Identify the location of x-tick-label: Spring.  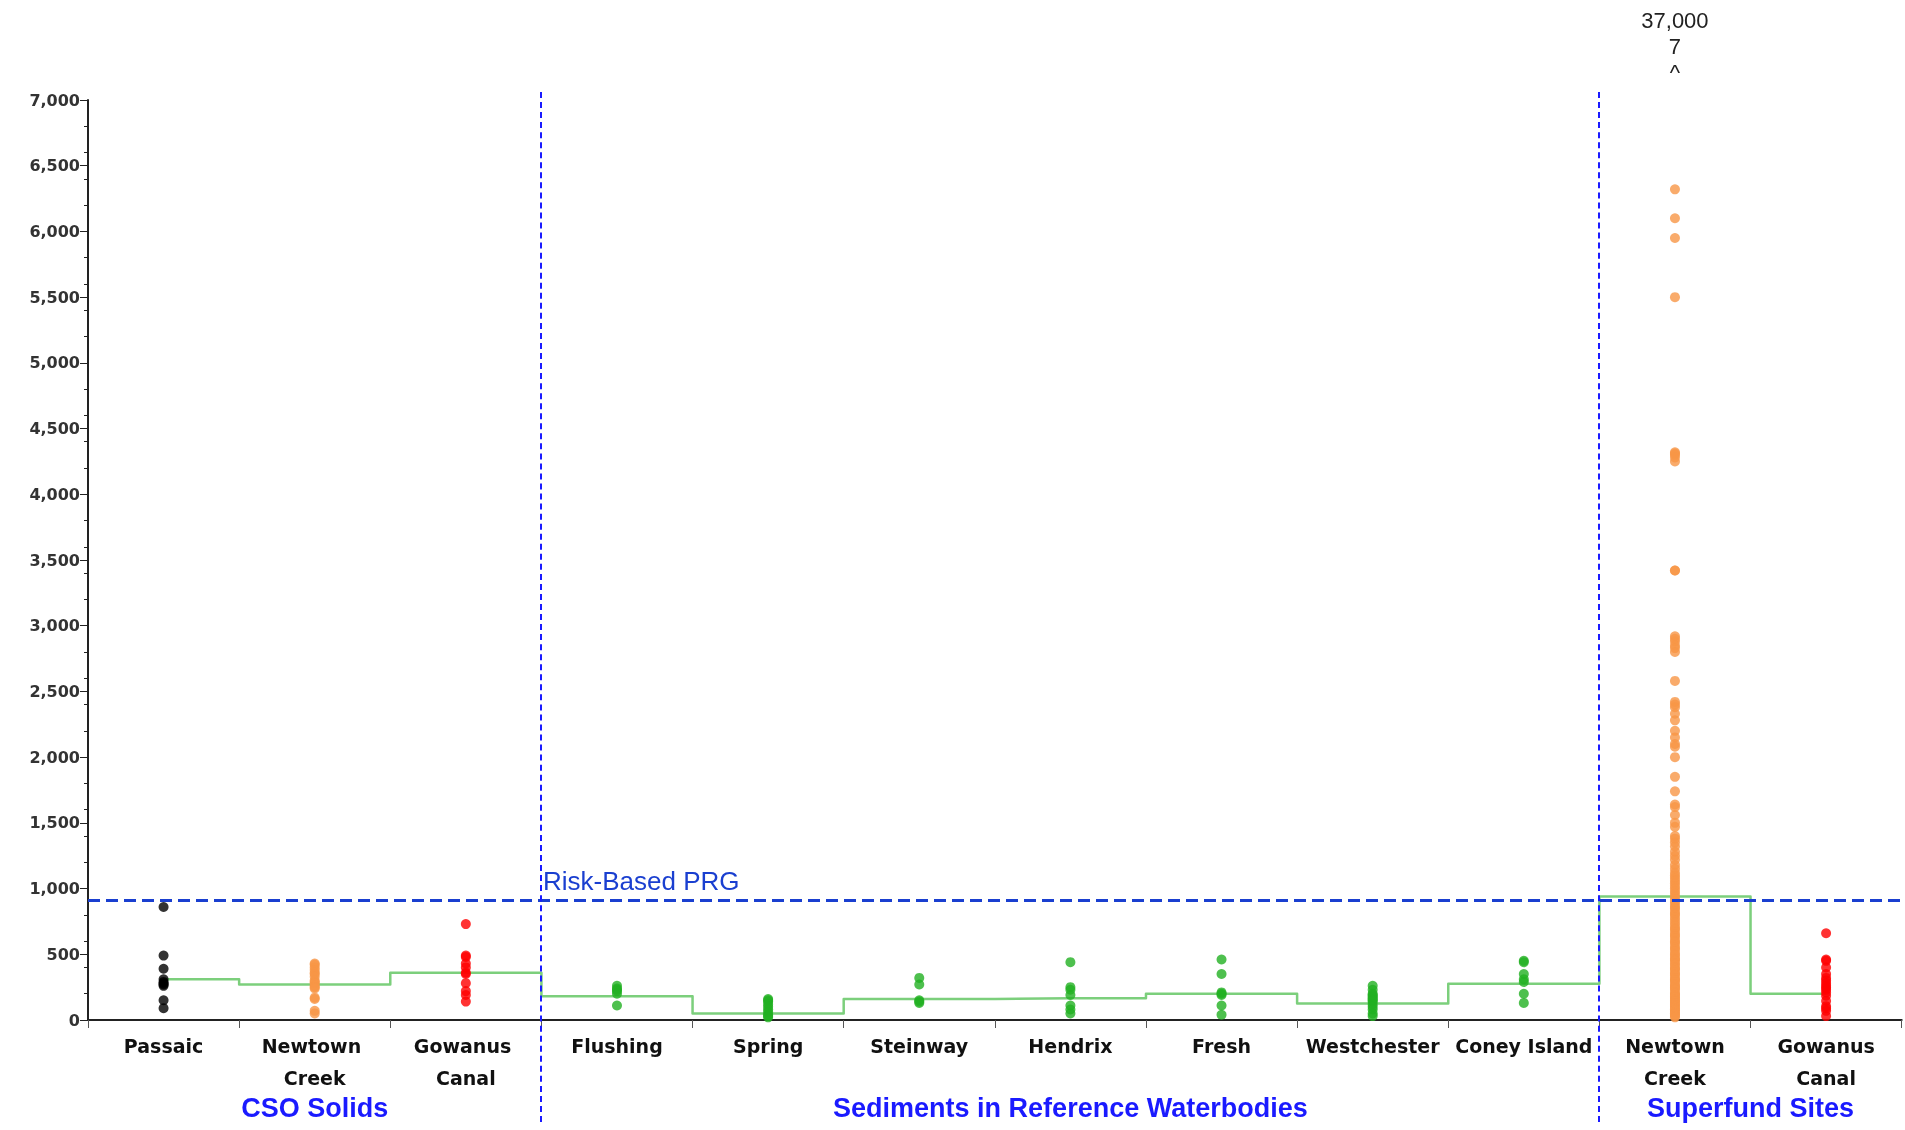
(768, 1046).